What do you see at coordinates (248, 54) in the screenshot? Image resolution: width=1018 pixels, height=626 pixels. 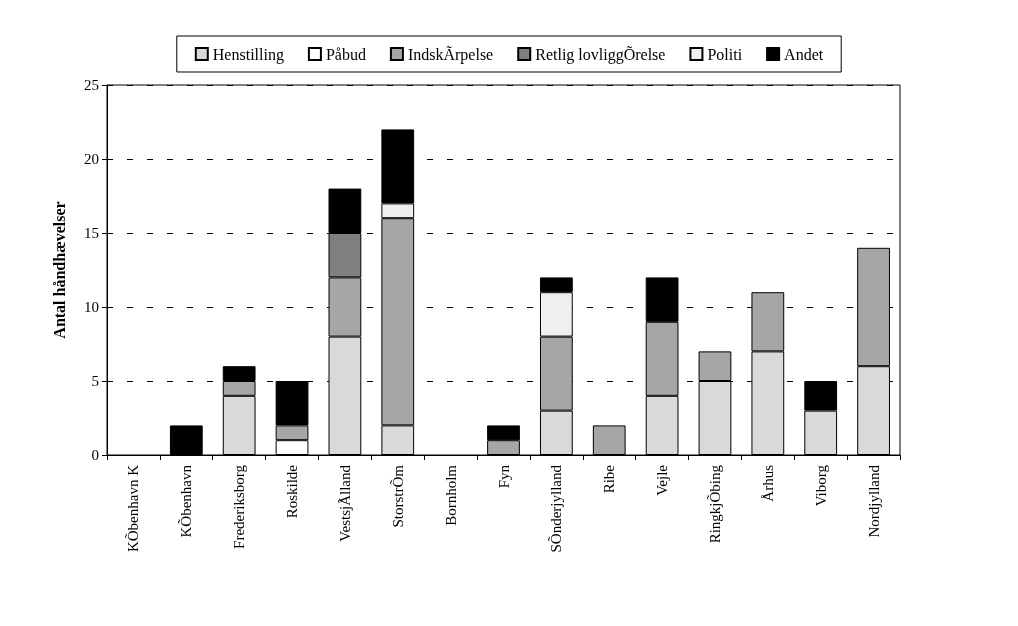 I see `legend-label: Henstilling` at bounding box center [248, 54].